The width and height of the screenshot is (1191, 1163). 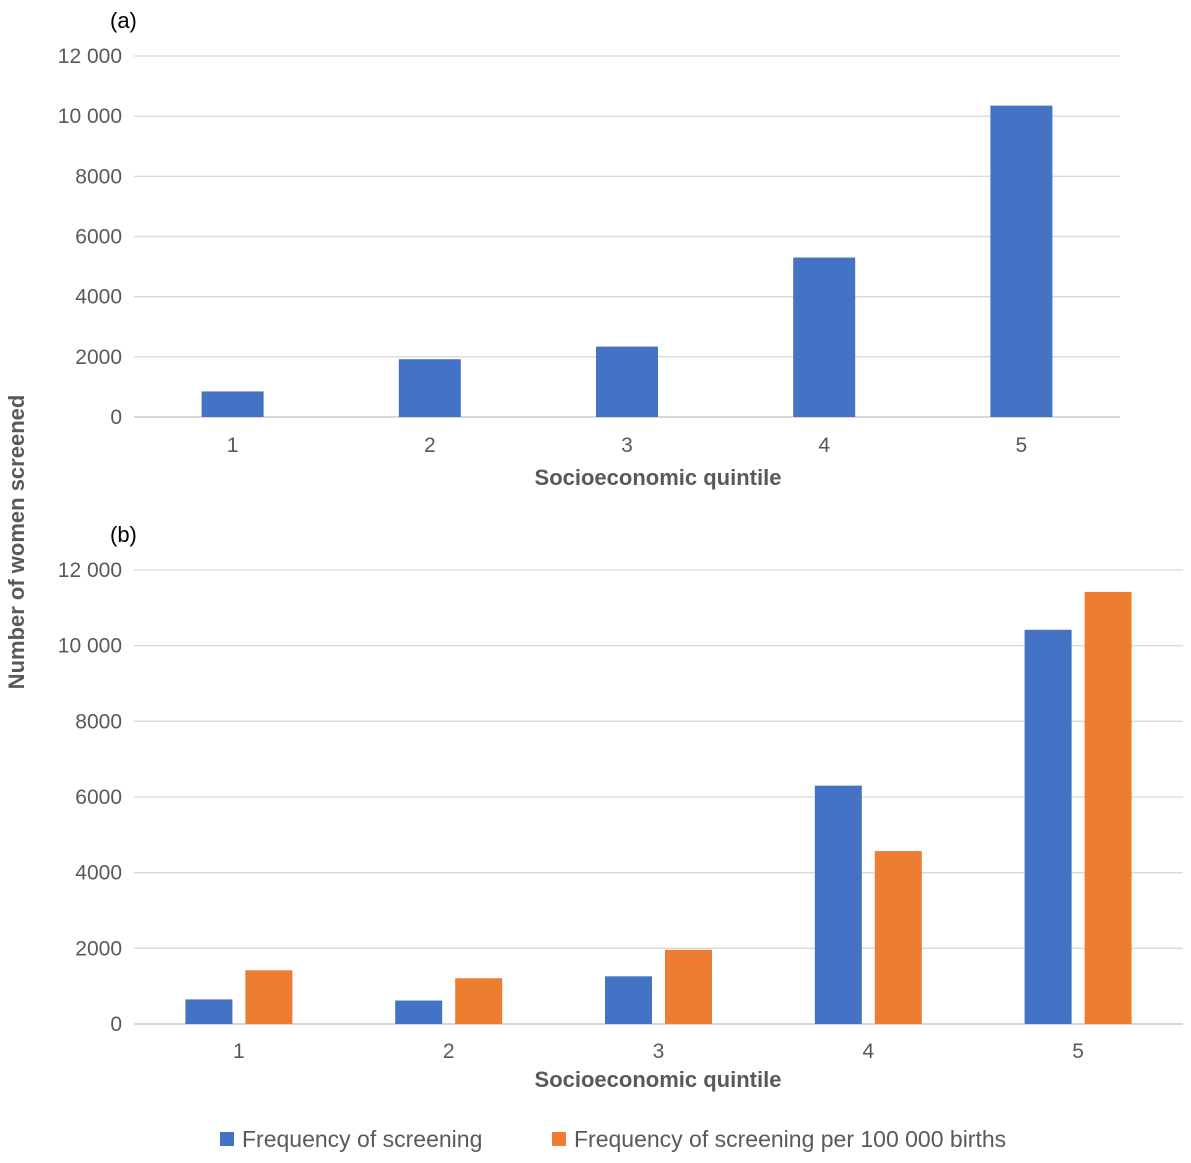 I want to click on y-axis-title: Number of women screened, so click(x=16, y=542).